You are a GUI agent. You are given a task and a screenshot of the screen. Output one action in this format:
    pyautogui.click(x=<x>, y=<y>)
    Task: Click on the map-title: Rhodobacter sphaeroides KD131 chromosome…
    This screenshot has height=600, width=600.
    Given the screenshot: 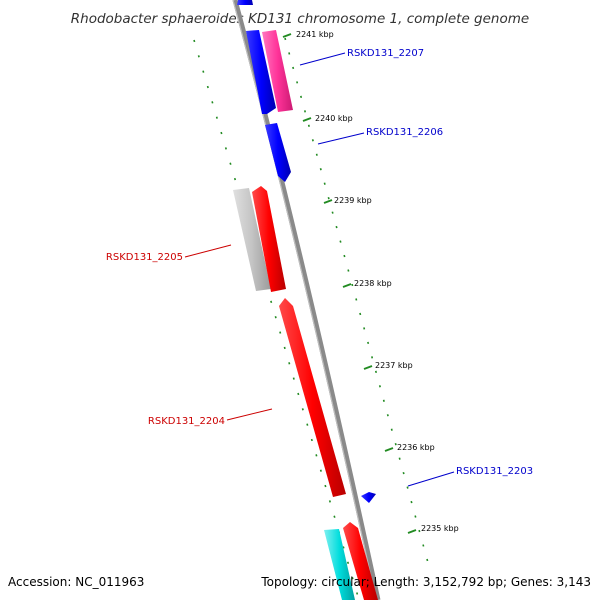 What is the action you would take?
    pyautogui.click(x=300, y=19)
    